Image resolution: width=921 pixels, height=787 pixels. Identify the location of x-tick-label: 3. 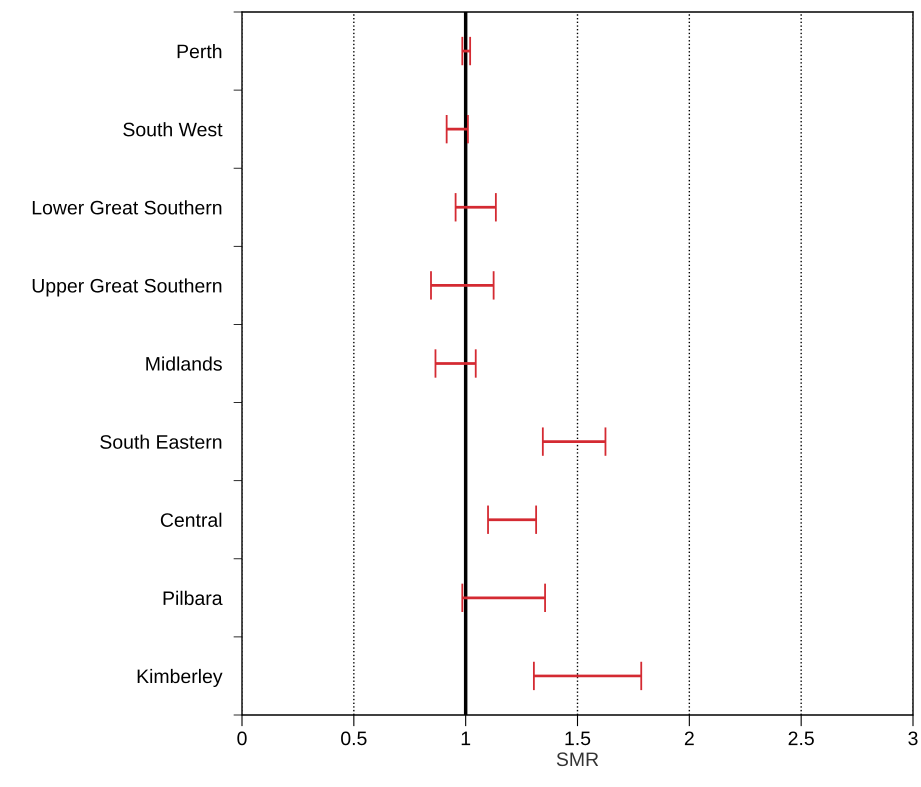
(913, 738).